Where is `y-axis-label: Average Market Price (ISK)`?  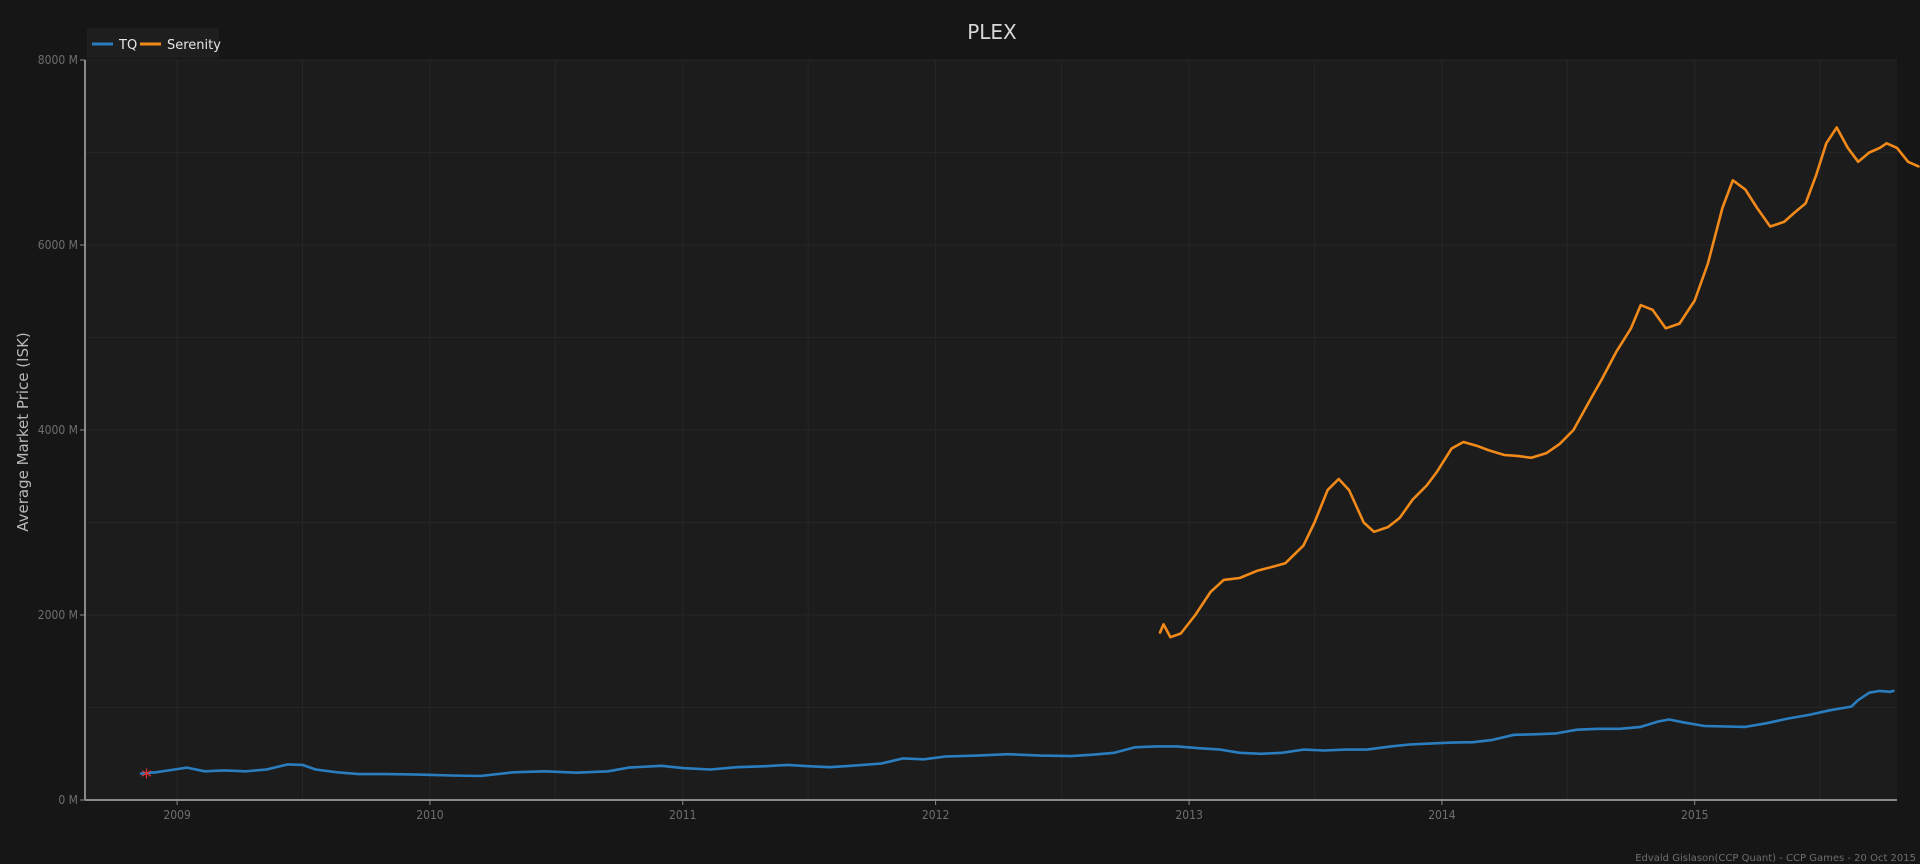 y-axis-label: Average Market Price (ISK) is located at coordinates (23, 432).